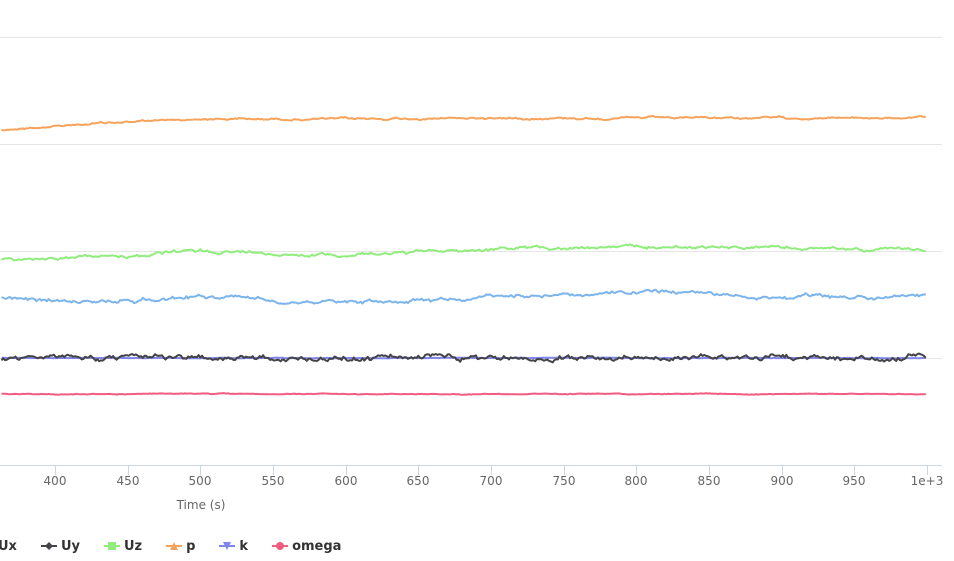 The image size is (954, 561). What do you see at coordinates (854, 481) in the screenshot?
I see `x-tick-label: 950` at bounding box center [854, 481].